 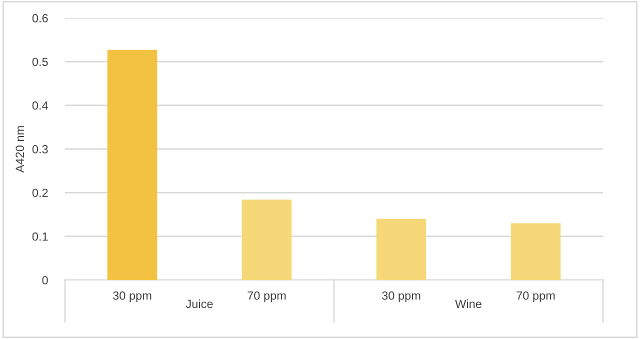 What do you see at coordinates (40, 236) in the screenshot?
I see `y-tick-label: 0.1` at bounding box center [40, 236].